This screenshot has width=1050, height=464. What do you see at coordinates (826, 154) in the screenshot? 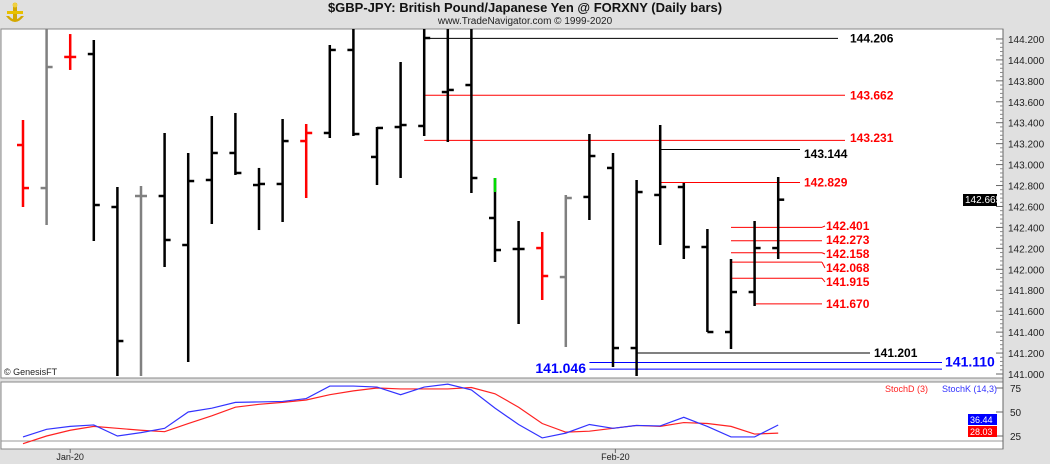
I see `level-label: 143.144` at bounding box center [826, 154].